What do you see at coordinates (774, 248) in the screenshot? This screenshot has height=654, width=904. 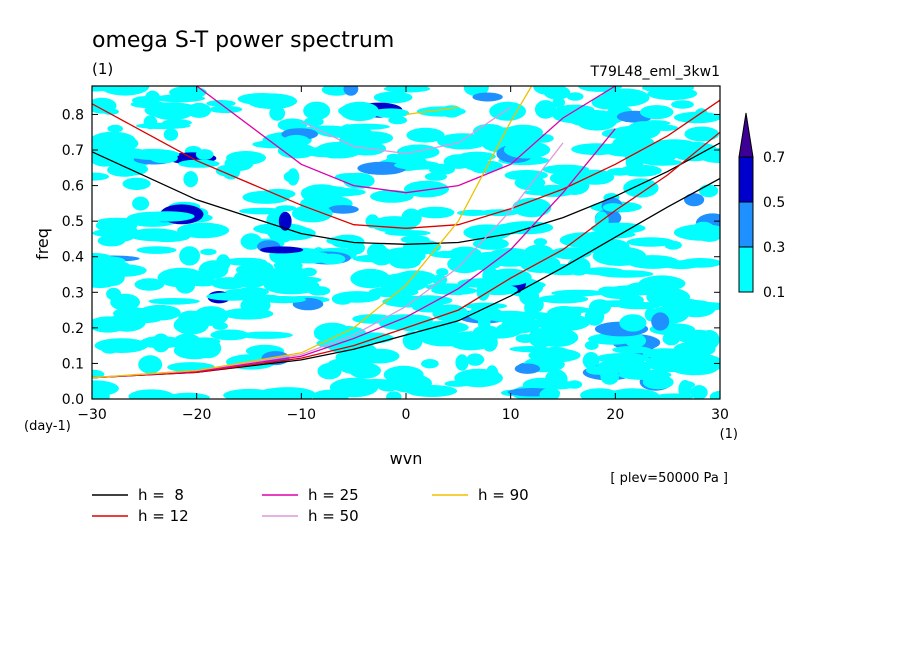 I see `colorbar-label: 0.3` at bounding box center [774, 248].